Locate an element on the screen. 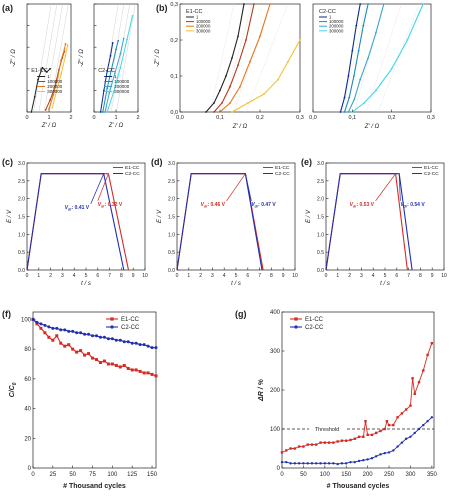 Image resolution: width=450 pixels, height=500 pixels. panel-e-xtick-label: 9 is located at coordinates (432, 276).